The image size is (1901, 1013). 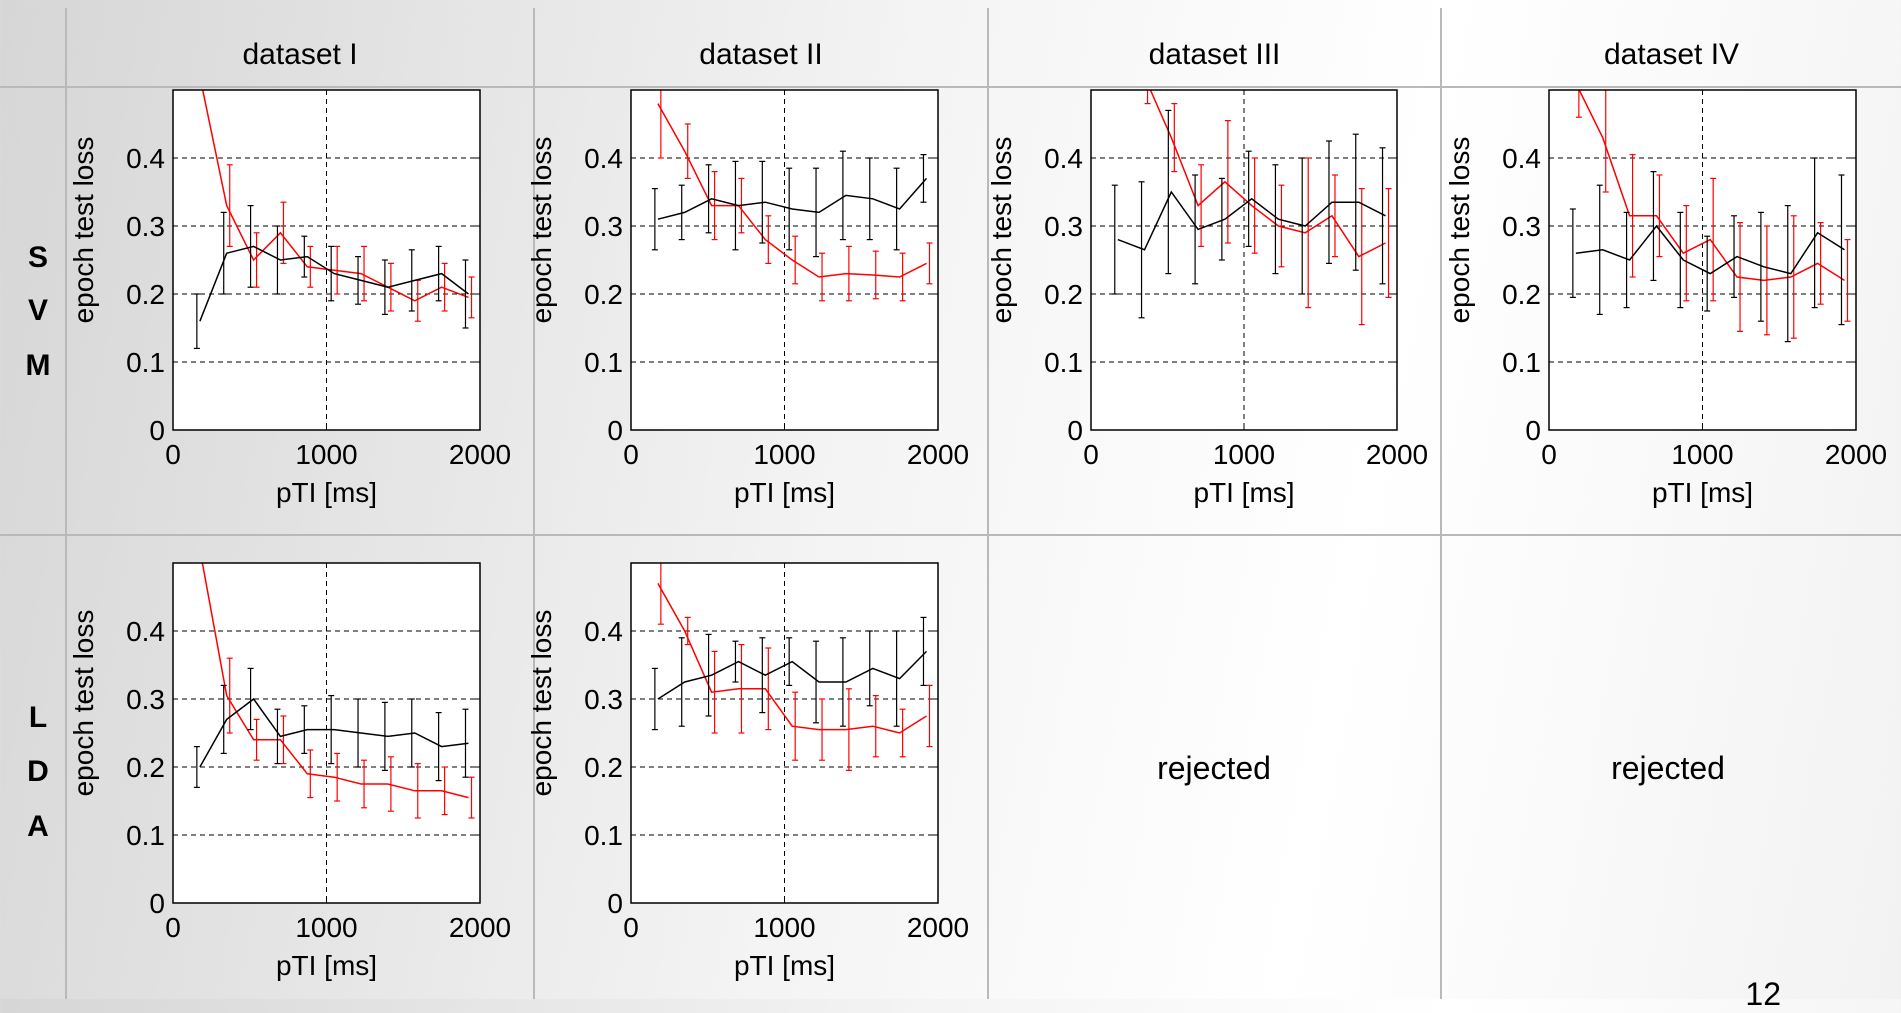 I want to click on row-label-svm-letter-2: V, so click(x=37, y=310).